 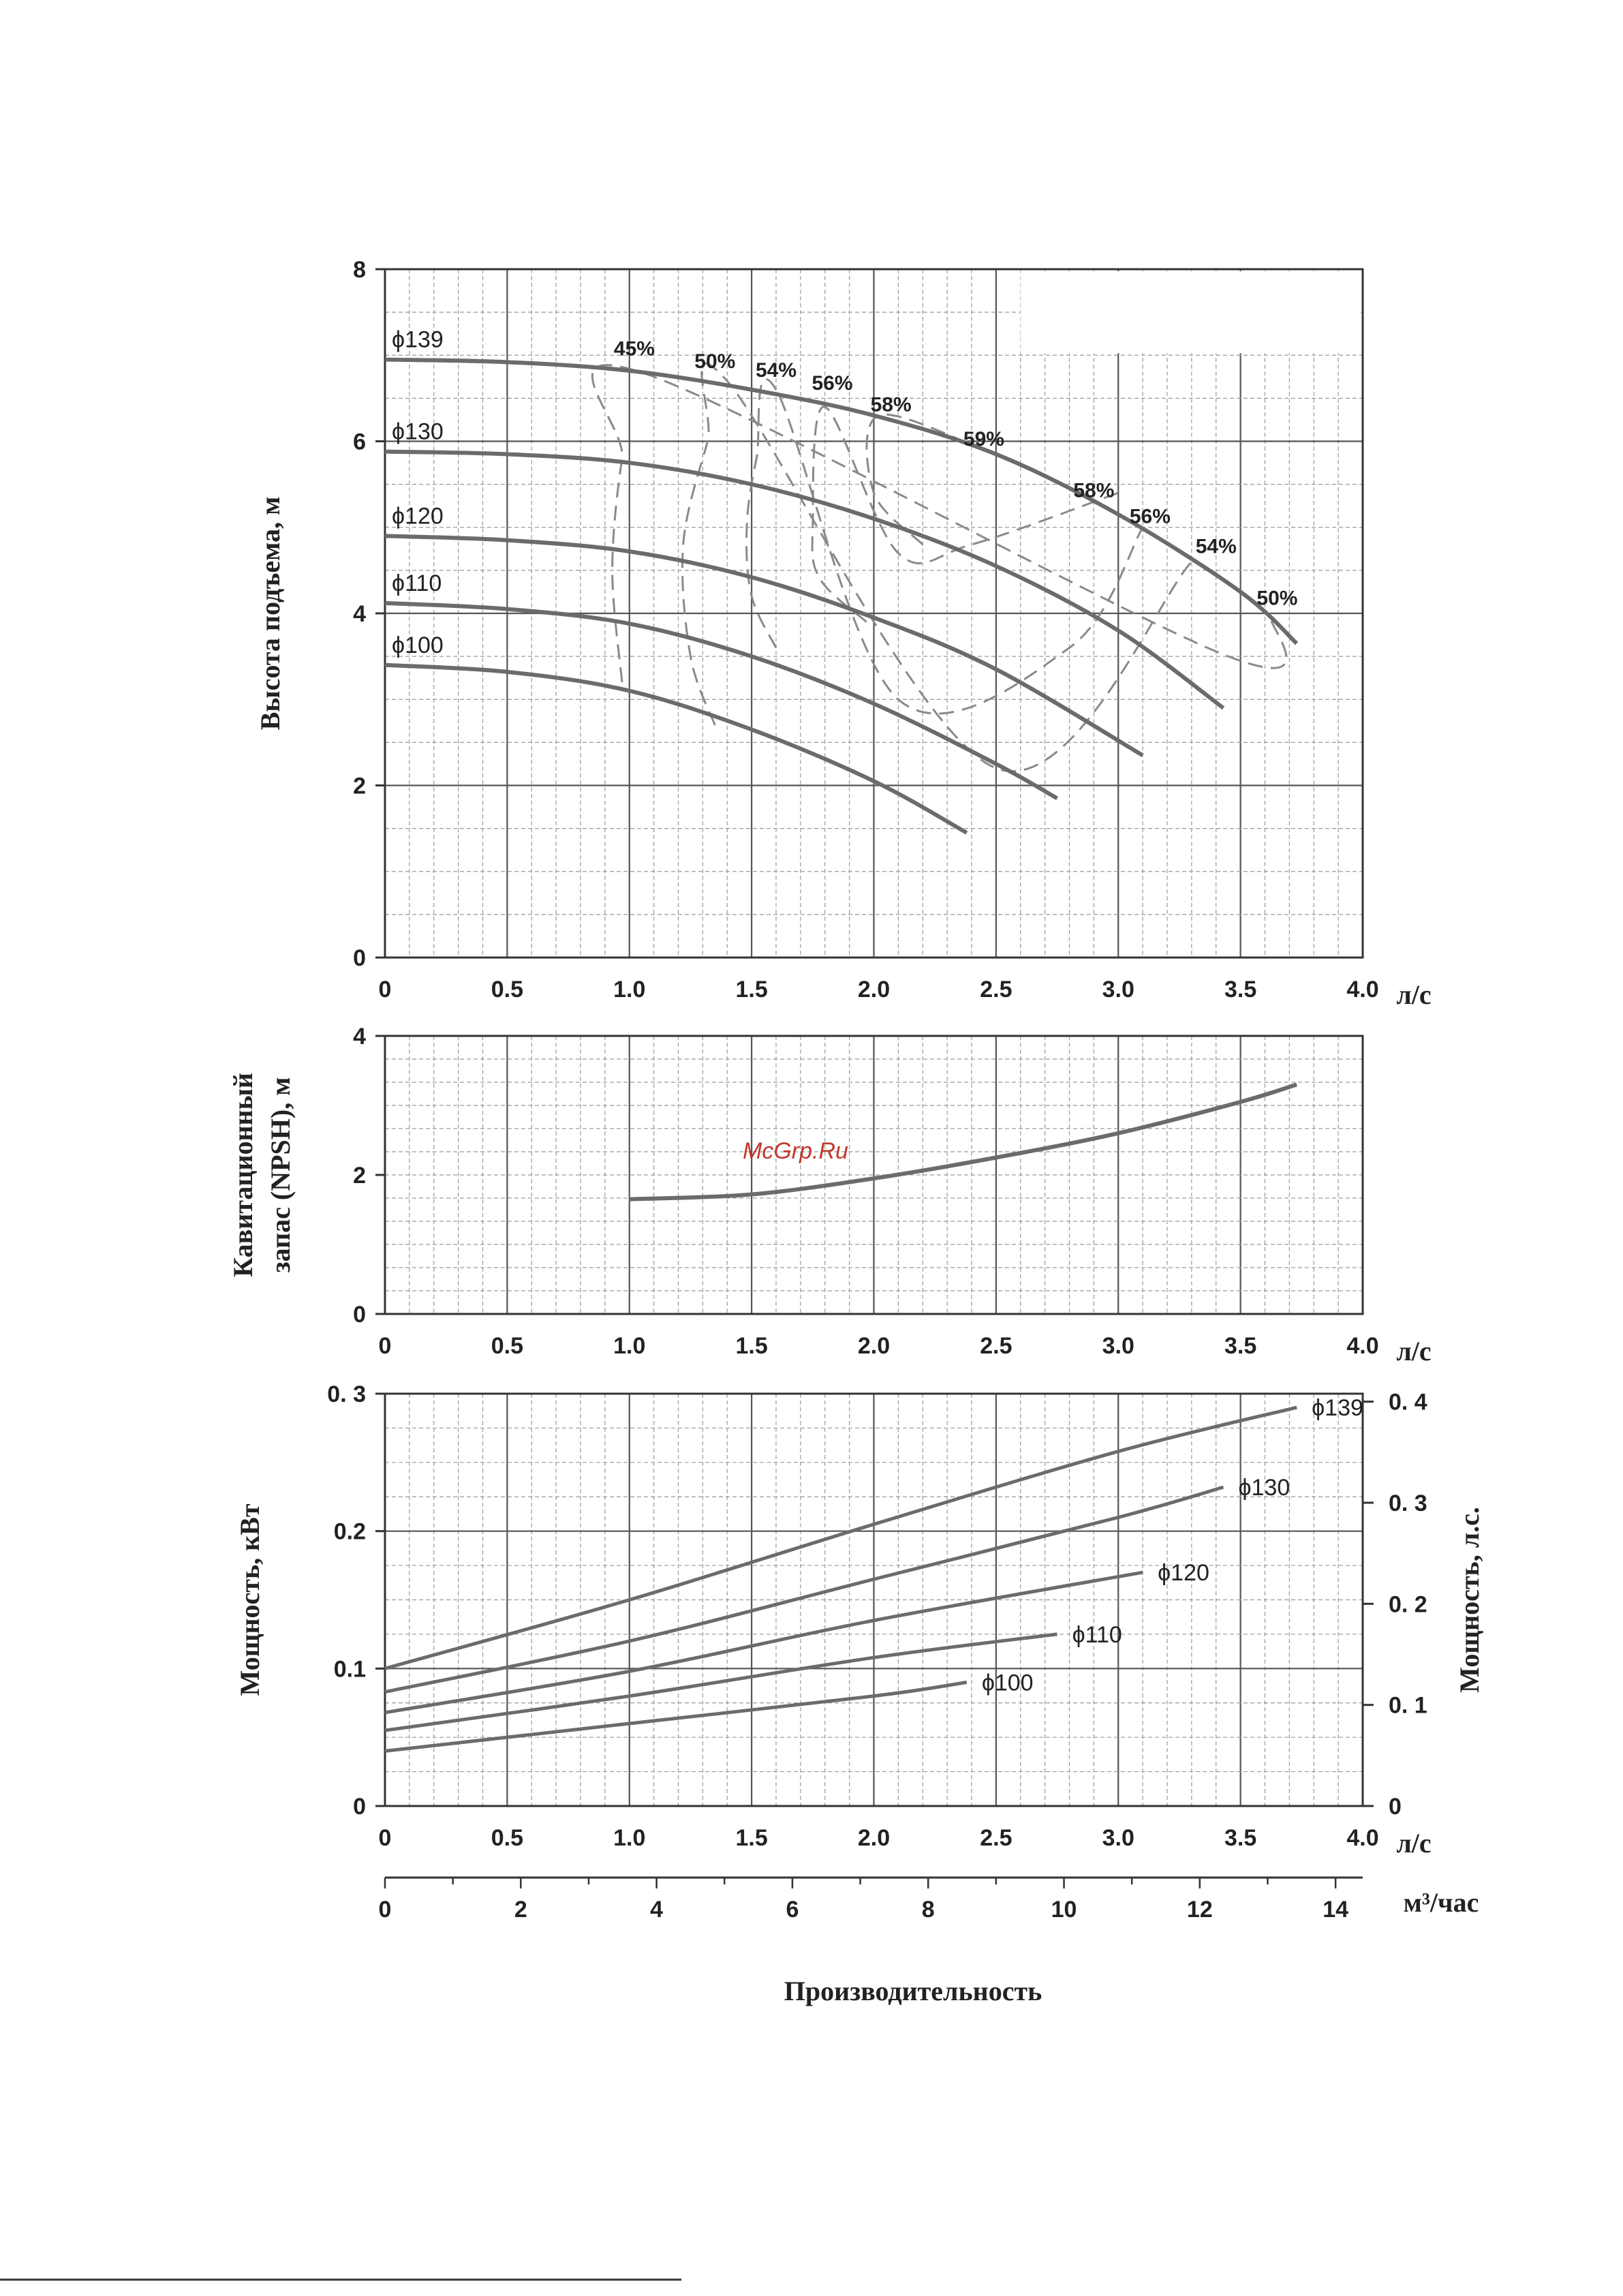 I want to click on power-curve-d110, so click(x=720, y=1682).